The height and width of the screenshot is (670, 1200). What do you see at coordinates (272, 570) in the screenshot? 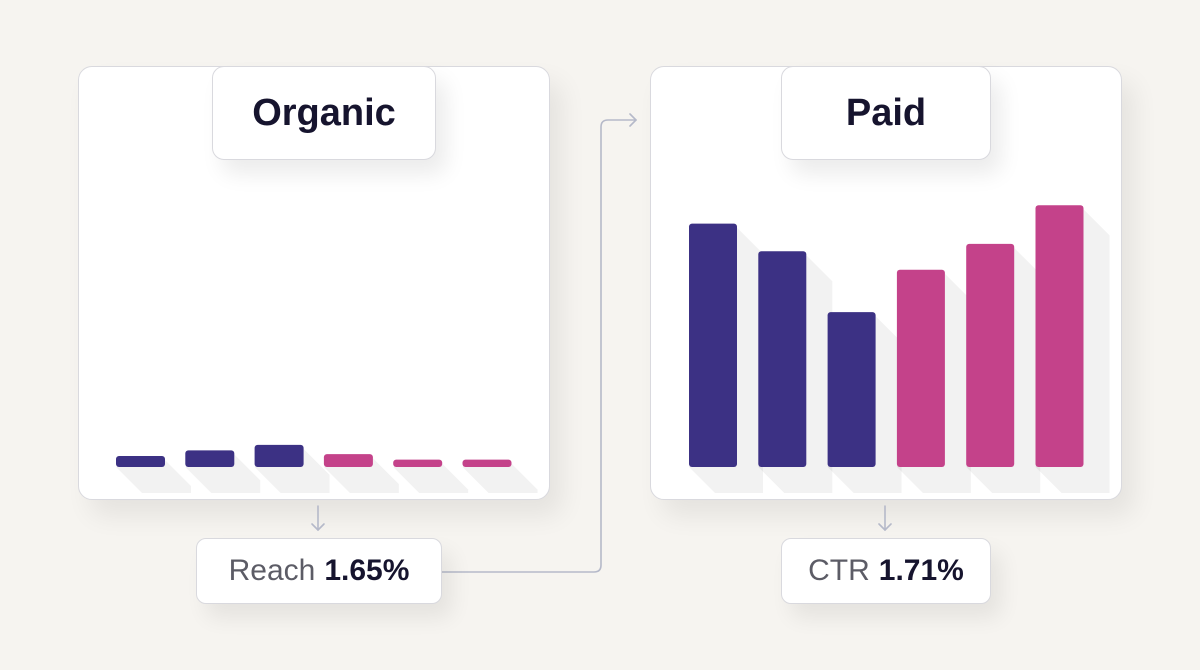
I see `reach-metric-label: Reach` at bounding box center [272, 570].